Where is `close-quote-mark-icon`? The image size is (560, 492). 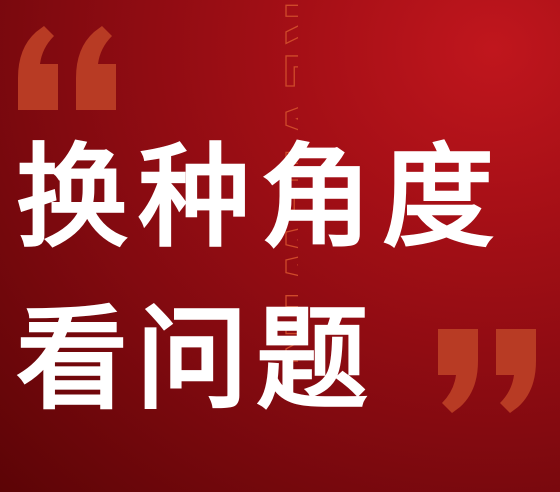
close-quote-mark-icon is located at coordinates (487, 371).